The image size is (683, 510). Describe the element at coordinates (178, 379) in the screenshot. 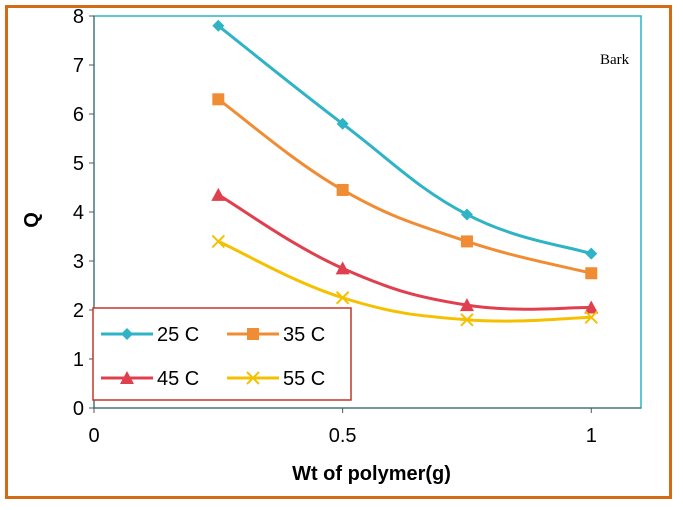

I see `legend-label: 45 C` at that location.